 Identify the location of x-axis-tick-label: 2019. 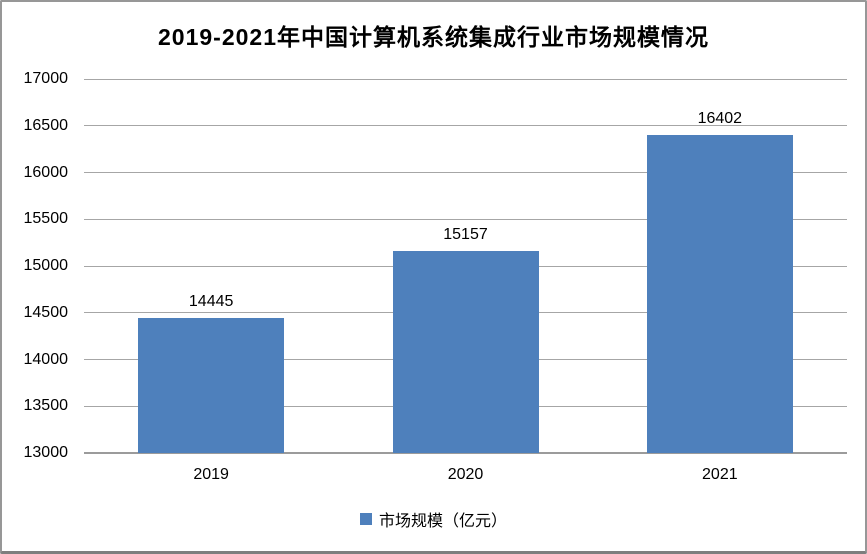
(211, 474).